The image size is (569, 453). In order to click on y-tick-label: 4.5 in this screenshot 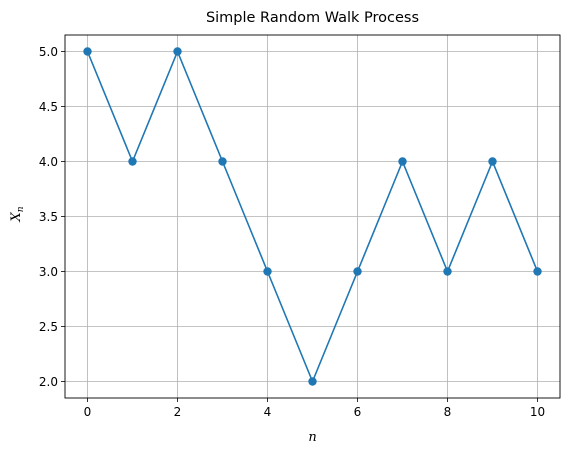, I will do `click(48, 107)`.